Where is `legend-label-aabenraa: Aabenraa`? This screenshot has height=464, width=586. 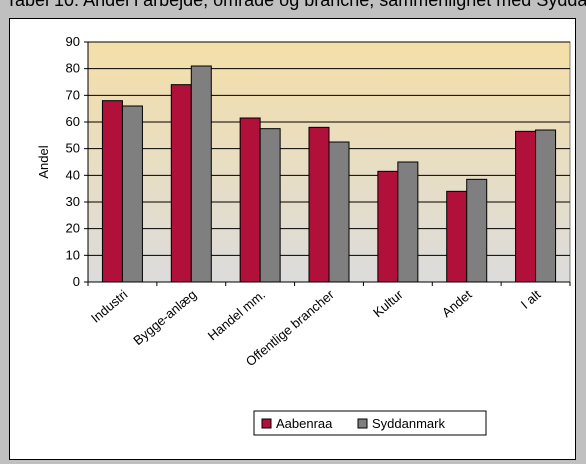 legend-label-aabenraa: Aabenraa is located at coordinates (304, 423).